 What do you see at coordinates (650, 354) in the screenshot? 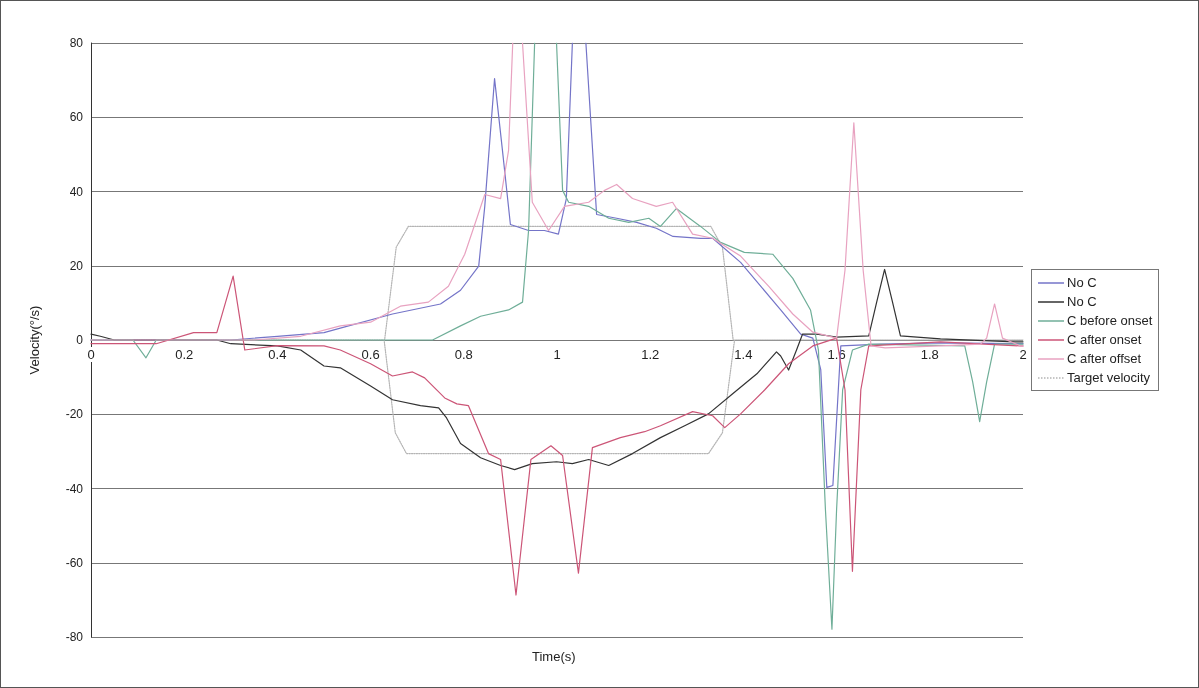
I see `x-tick-label: 1.2` at bounding box center [650, 354].